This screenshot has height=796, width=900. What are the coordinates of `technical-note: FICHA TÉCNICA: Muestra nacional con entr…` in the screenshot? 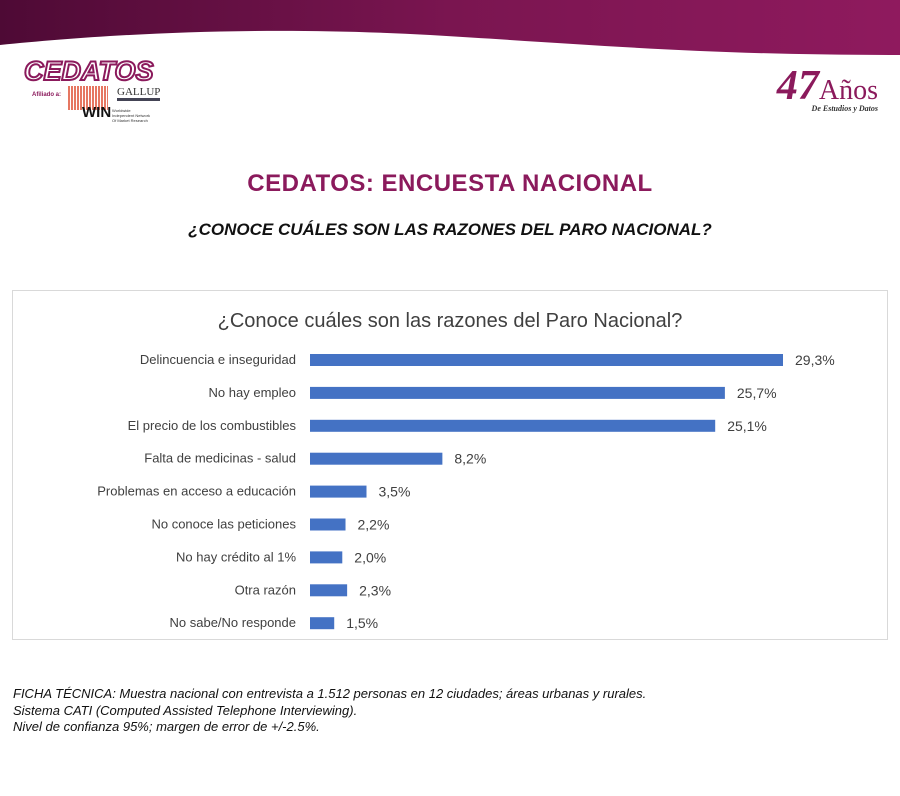 It's located at (329, 711).